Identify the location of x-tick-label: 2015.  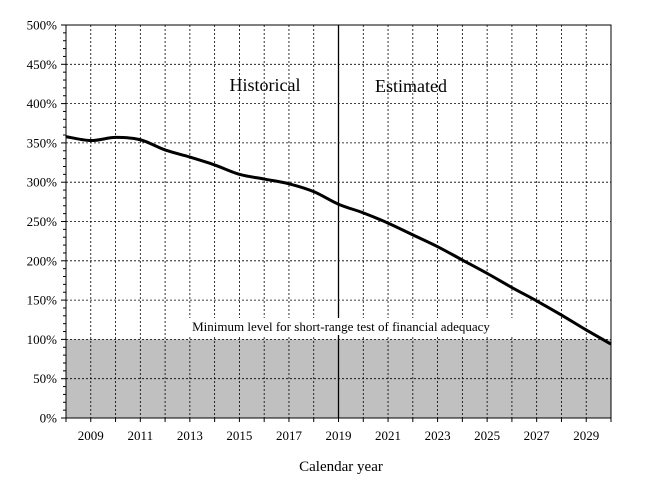
(239, 435).